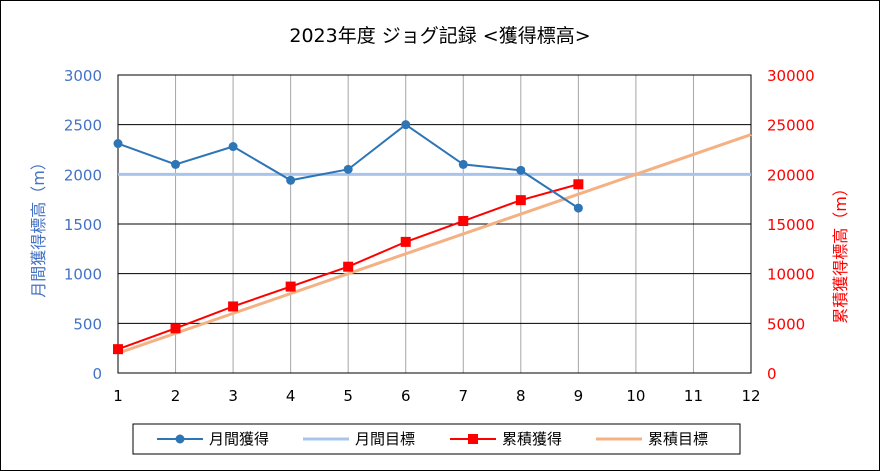  I want to click on x-tick-label: 6, so click(406, 396).